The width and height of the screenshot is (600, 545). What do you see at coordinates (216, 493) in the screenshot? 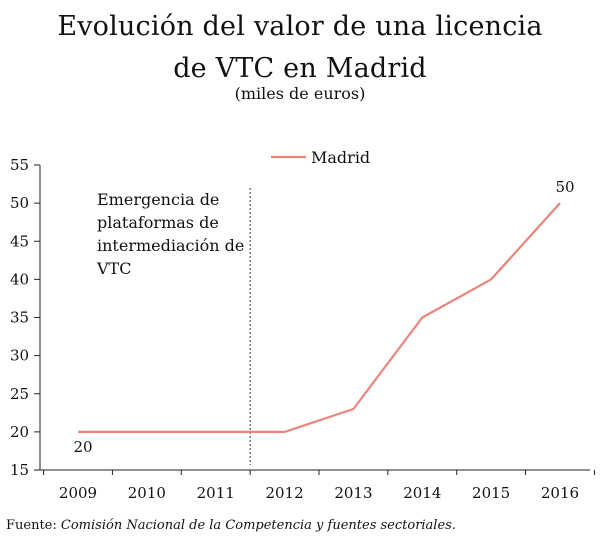
I see `x-tick-label: 2011` at bounding box center [216, 493].